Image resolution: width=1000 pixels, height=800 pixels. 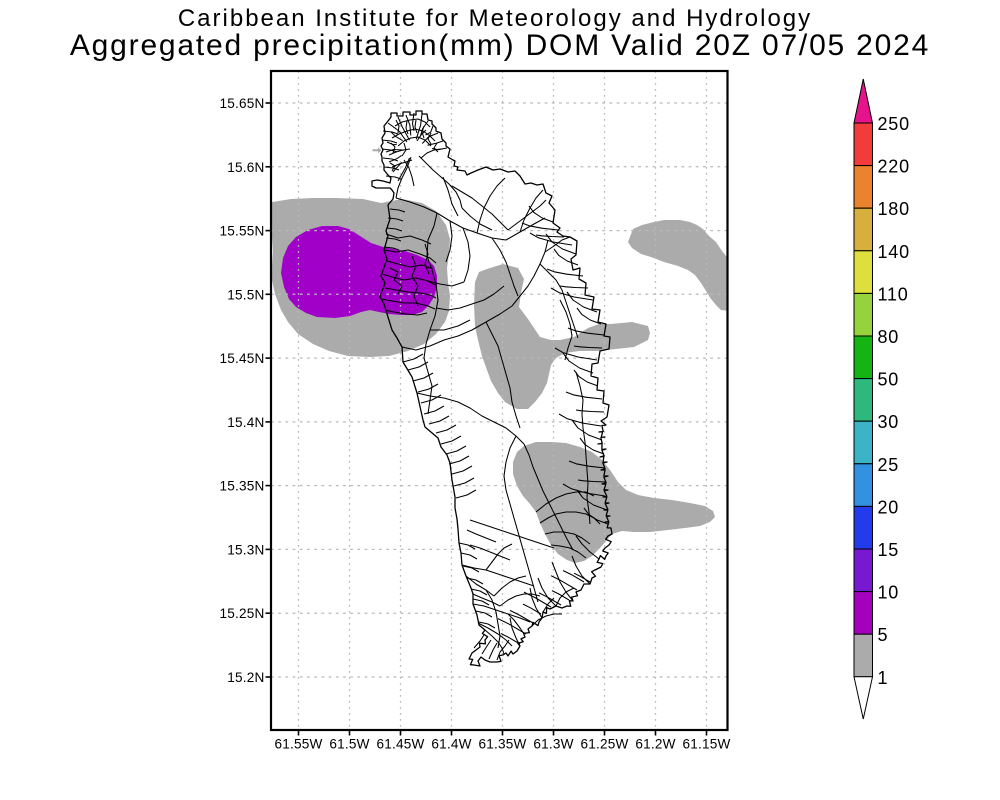 What do you see at coordinates (893, 294) in the screenshot?
I see `svg-text: 110` at bounding box center [893, 294].